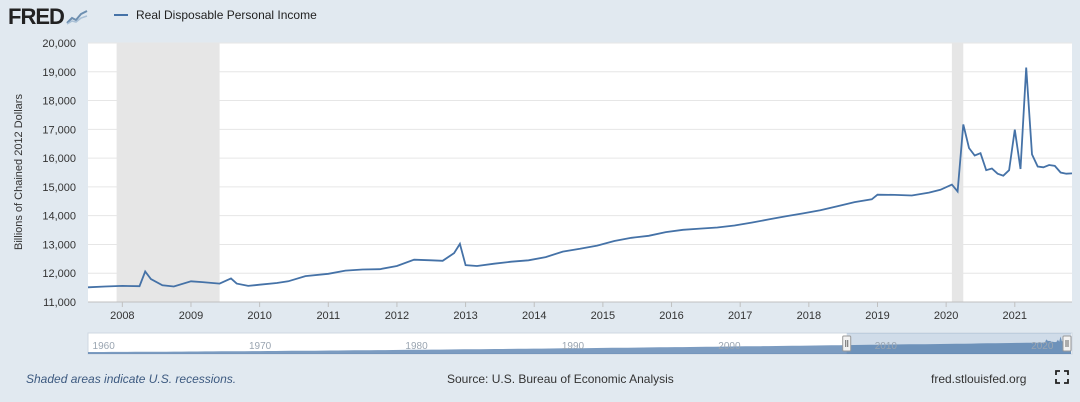 Image resolution: width=1080 pixels, height=402 pixels. I want to click on x-tick-label: 2018, so click(809, 316).